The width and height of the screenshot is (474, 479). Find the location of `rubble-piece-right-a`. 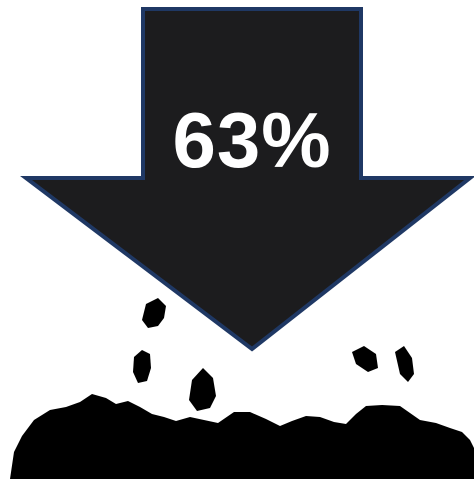

rubble-piece-right-a is located at coordinates (365, 359).